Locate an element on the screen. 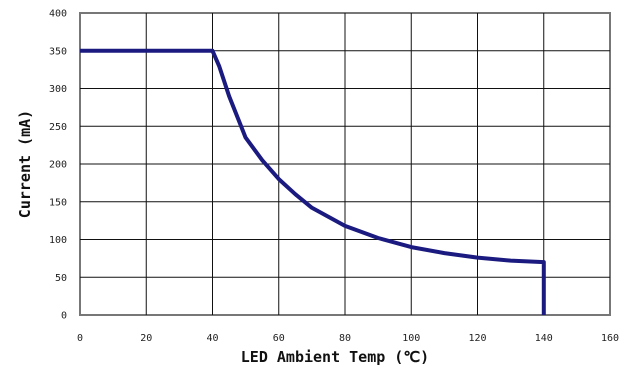 This screenshot has width=636, height=369. y-axis-title: Current (mA) is located at coordinates (25, 164).